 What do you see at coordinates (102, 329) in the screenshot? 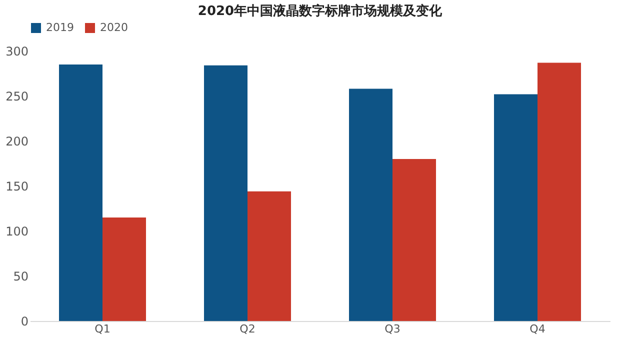
I see `x-tick-label: Q1` at bounding box center [102, 329].